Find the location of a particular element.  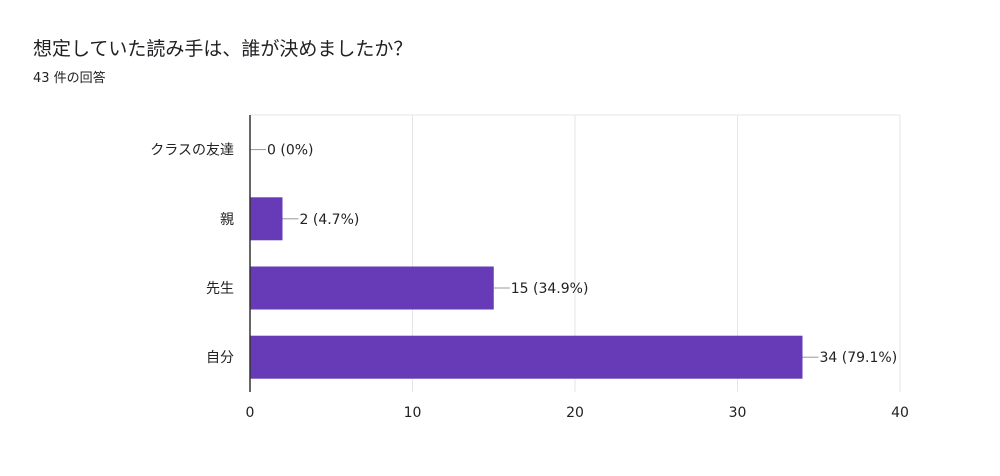

data-label: 2 (4.7%) is located at coordinates (330, 220).